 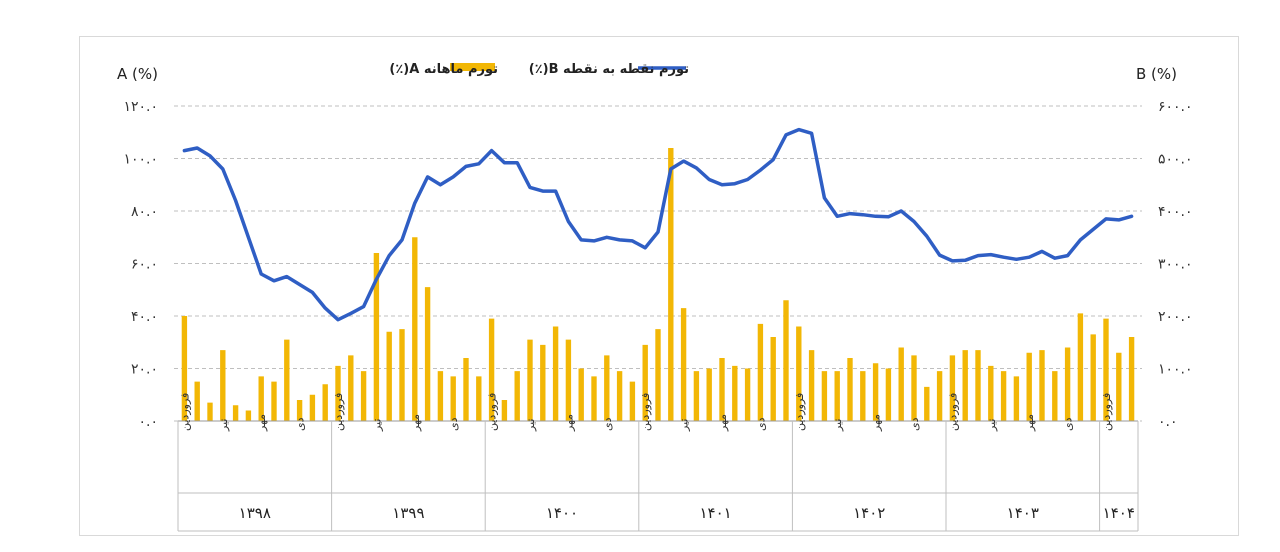 I want to click on legend-line-label: تورم نقطه به نقطه B(٪), so click(x=609, y=69).